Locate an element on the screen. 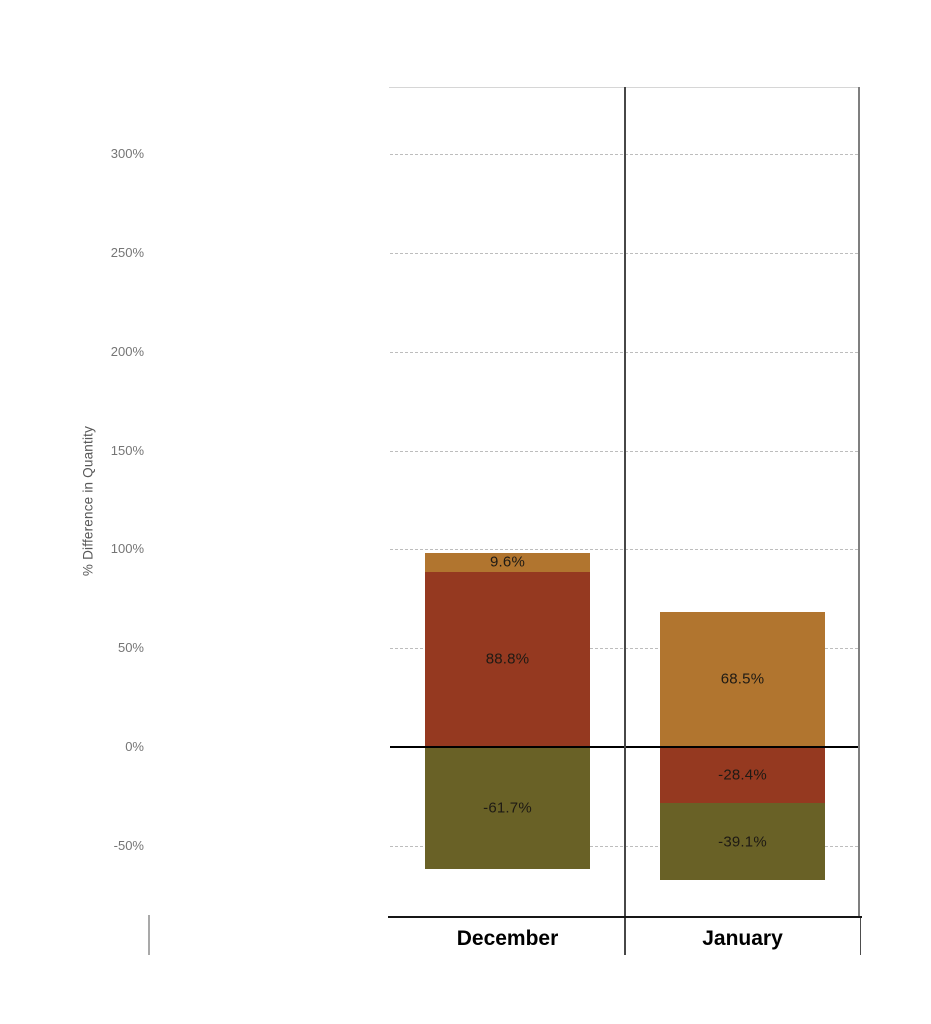  bar-segment-label: 9.6% is located at coordinates (507, 562).